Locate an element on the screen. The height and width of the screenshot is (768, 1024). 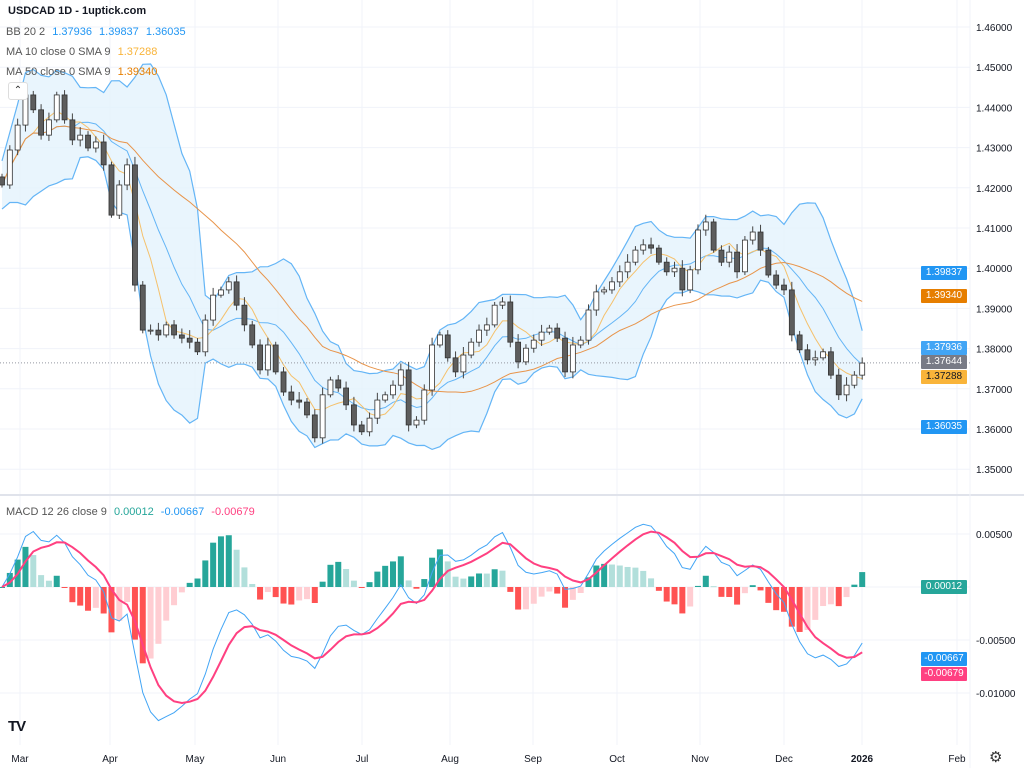
bb-label: BB 20 2 is located at coordinates (26, 32).